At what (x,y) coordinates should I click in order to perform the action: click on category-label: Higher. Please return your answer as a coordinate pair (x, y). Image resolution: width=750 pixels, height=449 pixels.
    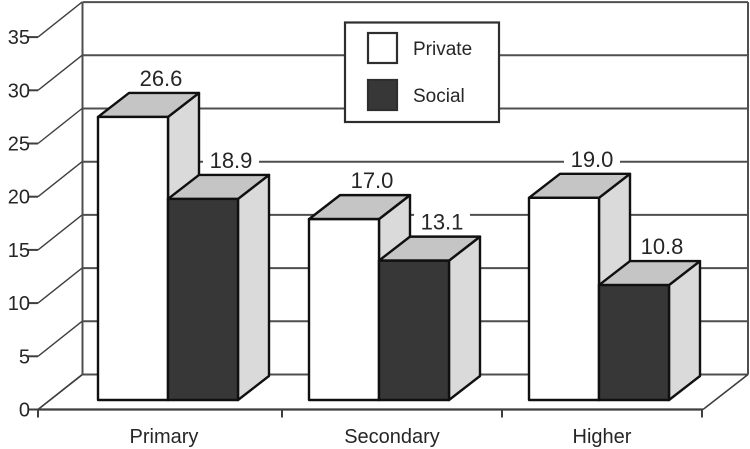
    Looking at the image, I should click on (602, 437).